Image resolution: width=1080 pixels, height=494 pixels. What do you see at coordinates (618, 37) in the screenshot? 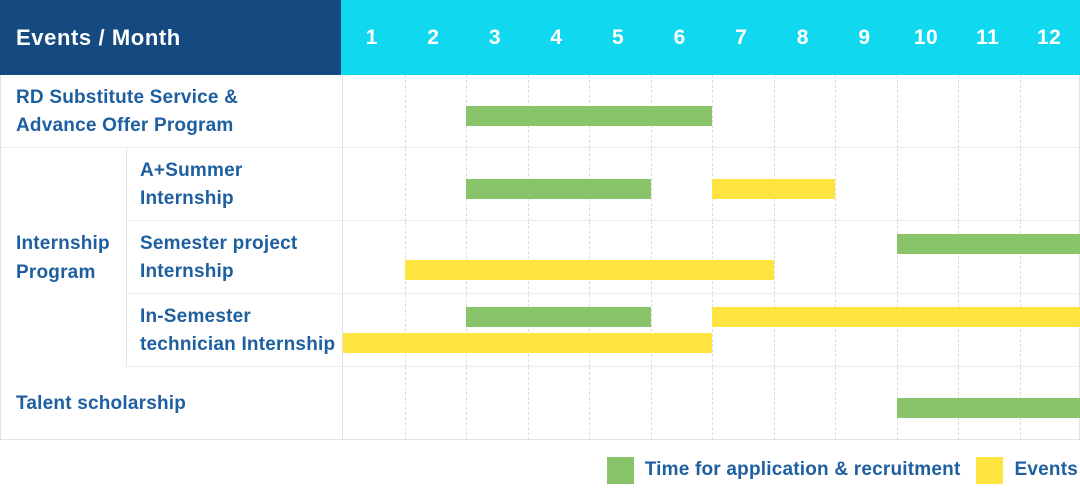
I see `month-label-5: 5` at bounding box center [618, 37].